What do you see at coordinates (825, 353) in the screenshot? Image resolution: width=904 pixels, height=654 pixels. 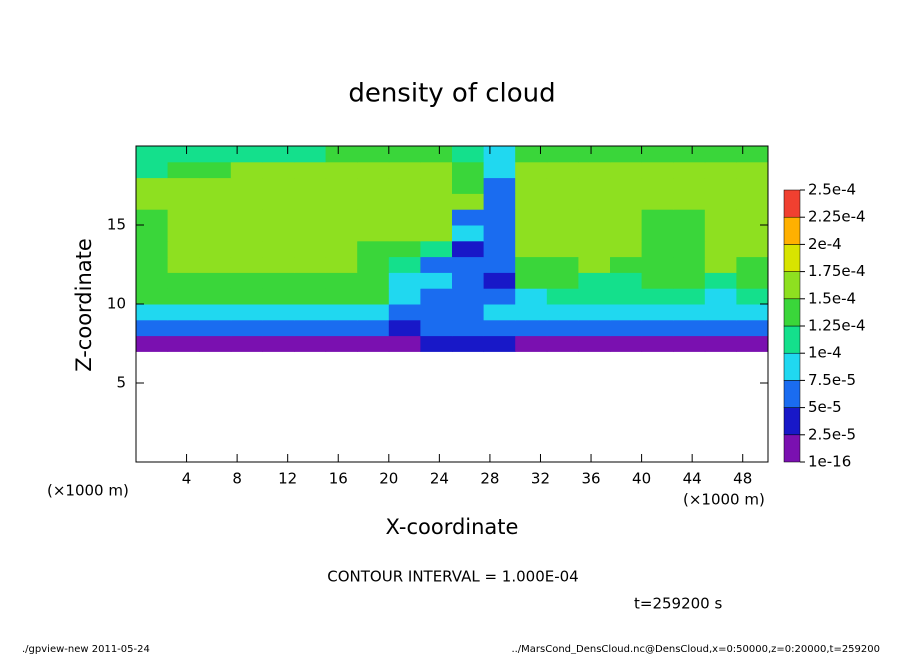 I see `colorbar-label: 1e-4` at bounding box center [825, 353].